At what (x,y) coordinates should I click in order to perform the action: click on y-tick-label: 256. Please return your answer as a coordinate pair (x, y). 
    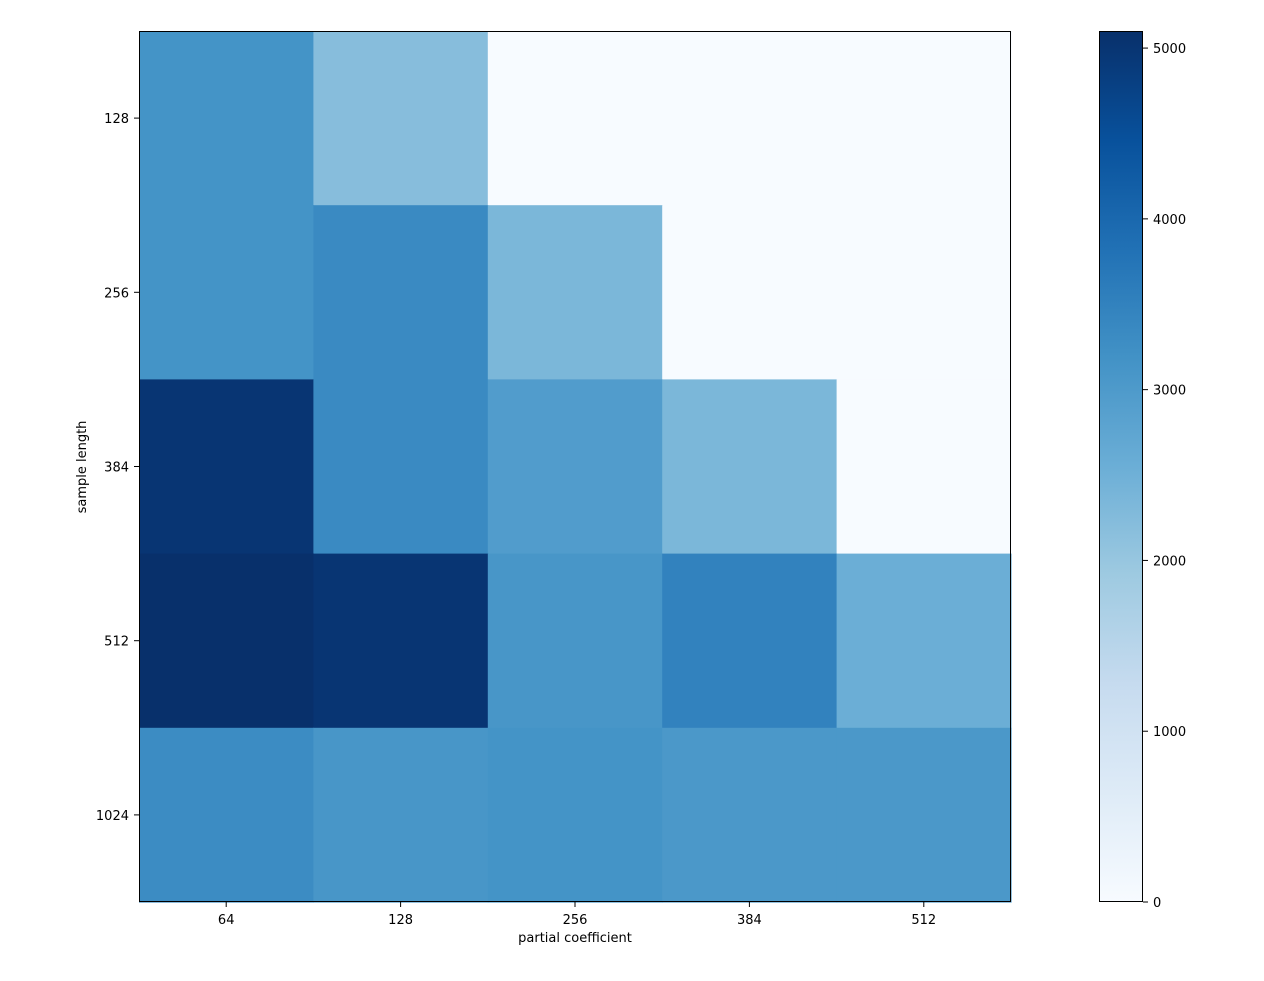
    Looking at the image, I should click on (116, 293).